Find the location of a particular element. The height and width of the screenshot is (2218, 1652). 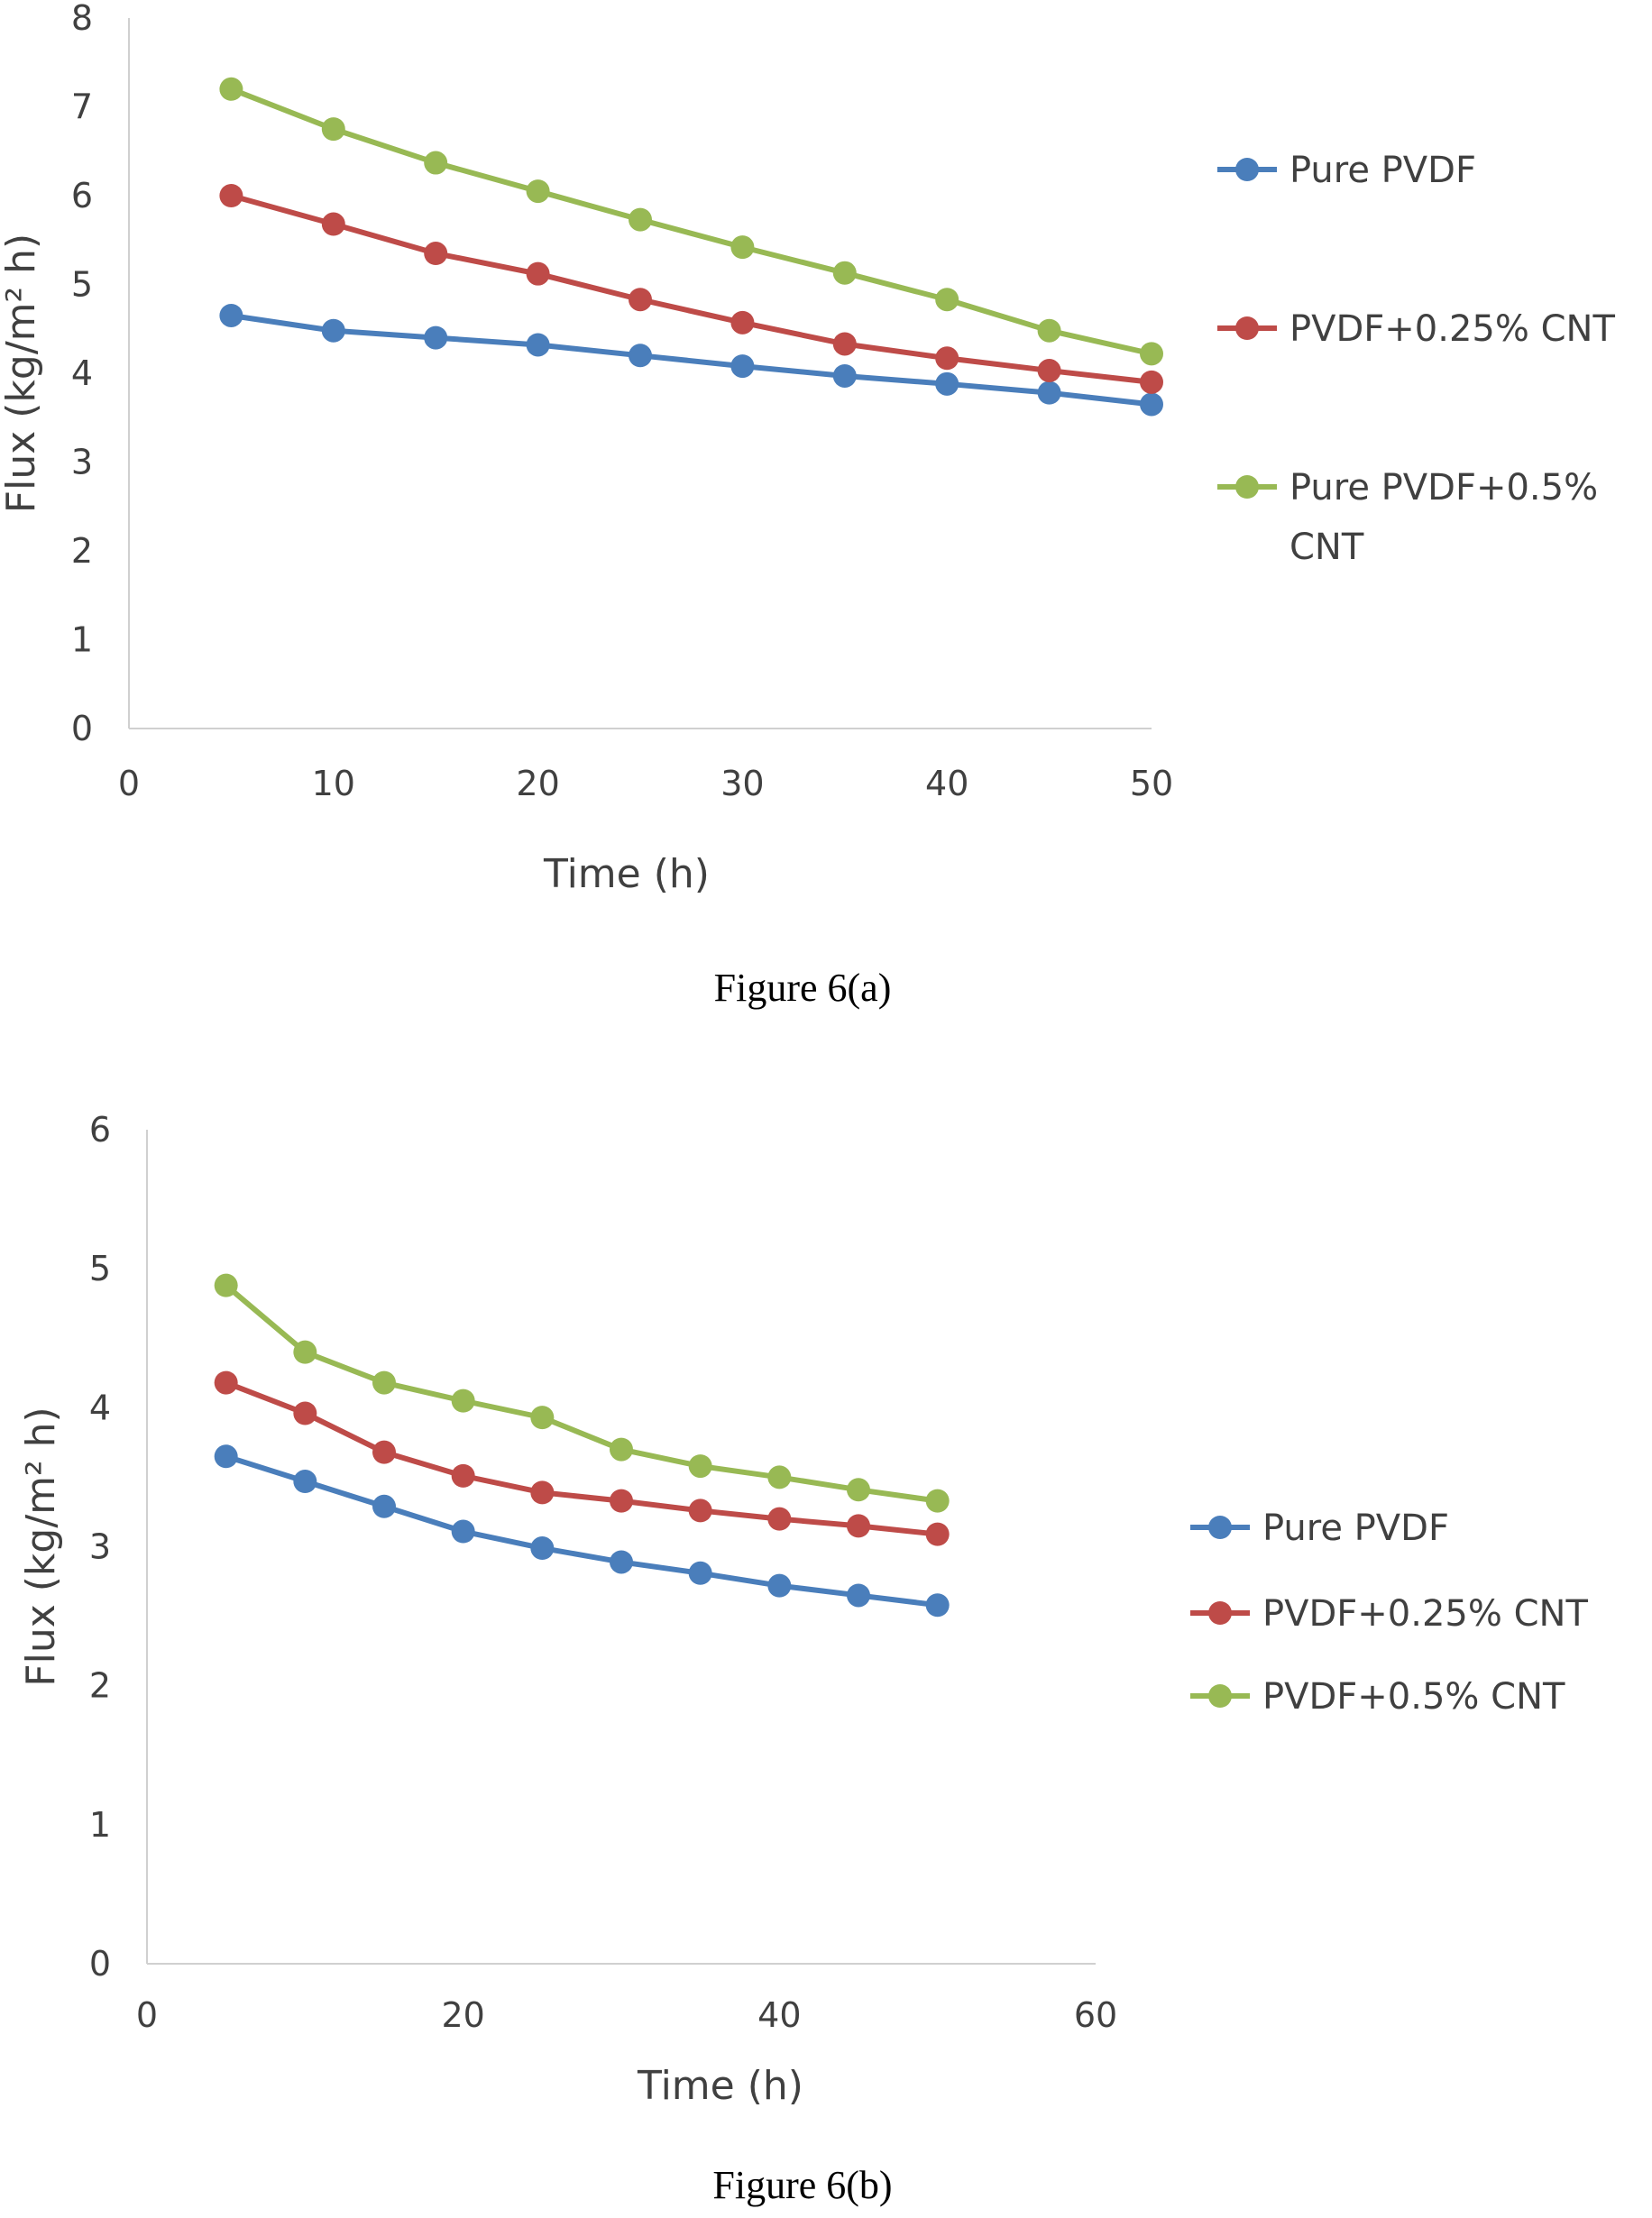

chart-b-y-tick-label: 5 is located at coordinates (100, 1268).